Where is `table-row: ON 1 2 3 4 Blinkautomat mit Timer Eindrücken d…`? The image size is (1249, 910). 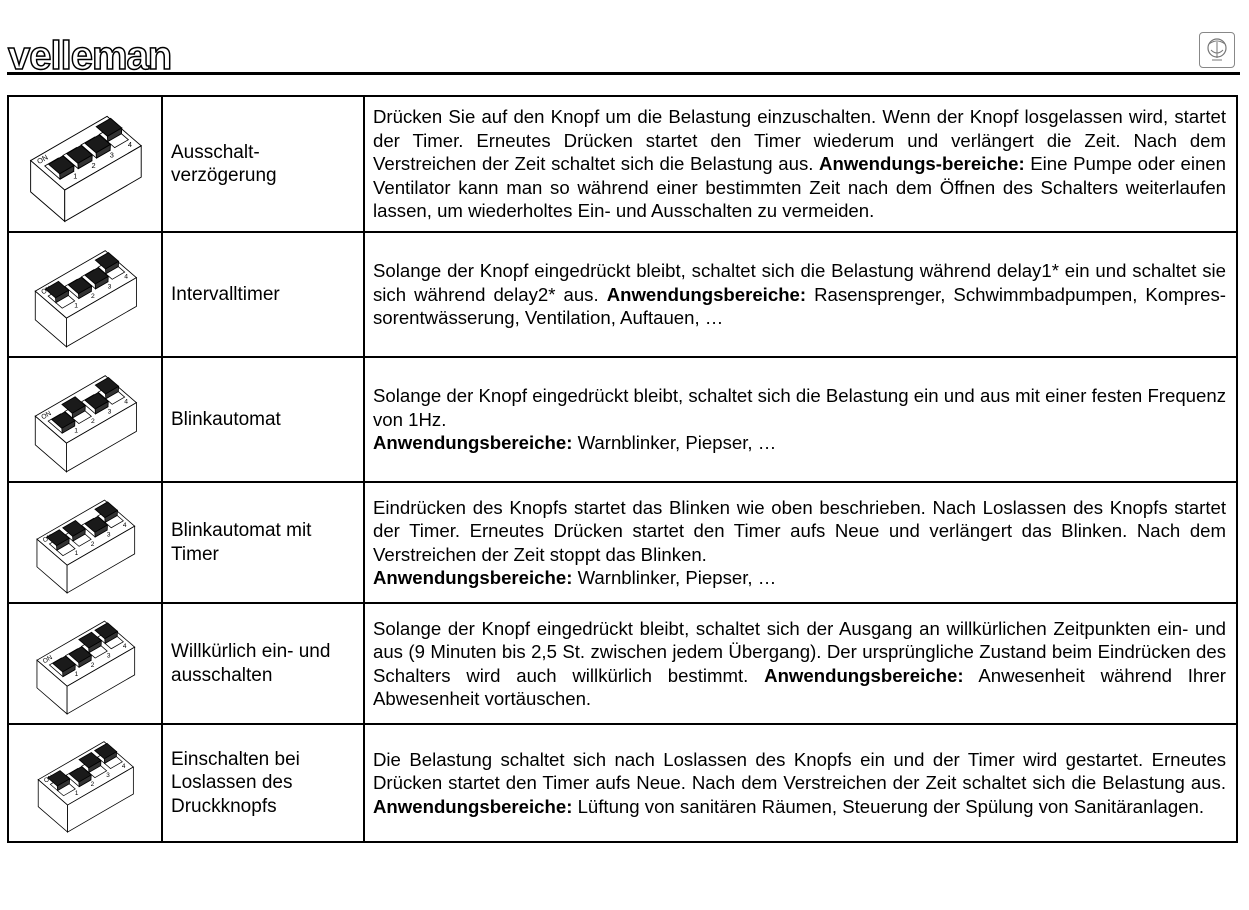
table-row: ON 1 2 3 4 Blinkautomat mit Timer Eindrücken d… is located at coordinates (622, 542).